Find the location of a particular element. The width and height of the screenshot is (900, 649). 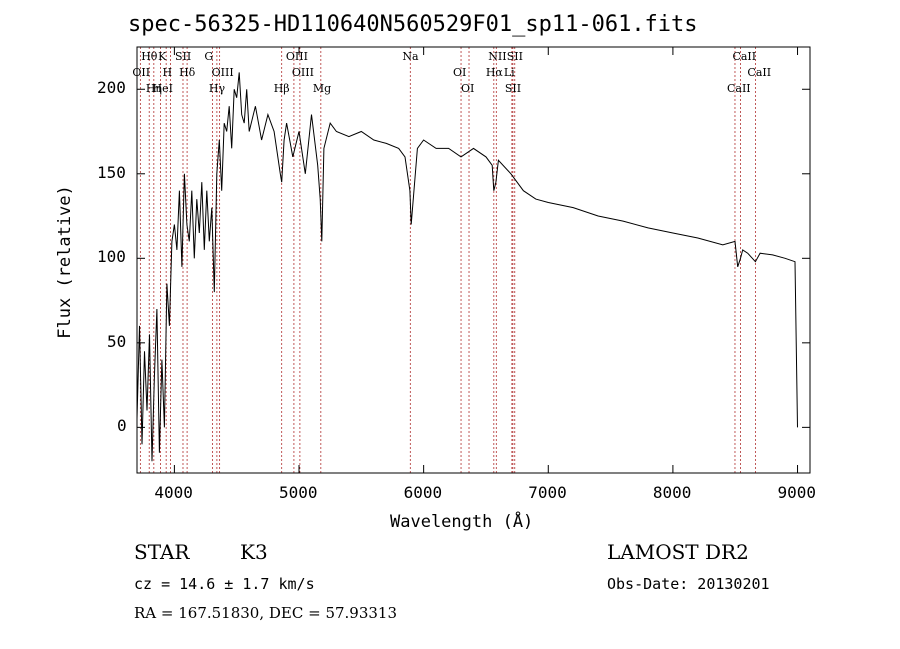

x-tick-label: 5000 is located at coordinates (298, 492).